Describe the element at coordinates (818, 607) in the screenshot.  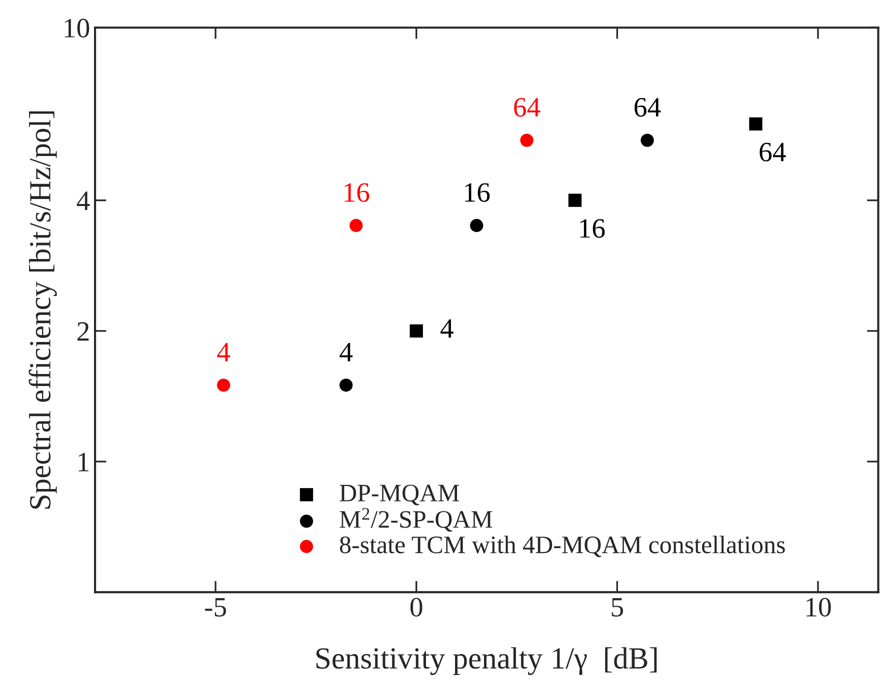
I see `x-tick-label: 10` at that location.